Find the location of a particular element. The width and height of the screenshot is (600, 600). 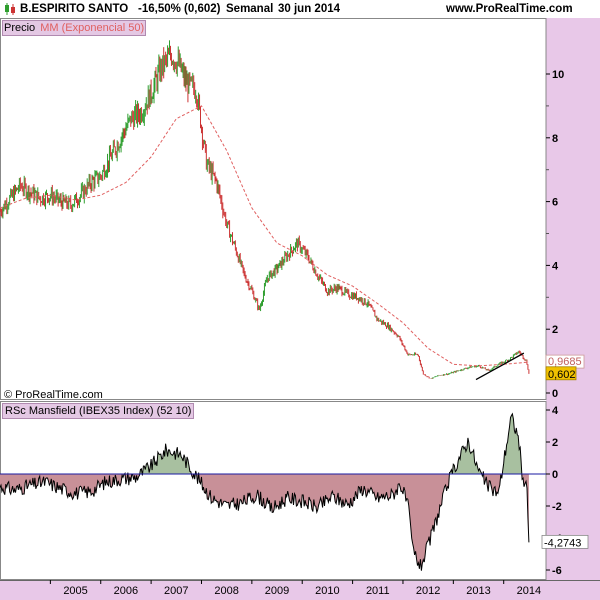

x-tick-label: 2011 is located at coordinates (378, 591).